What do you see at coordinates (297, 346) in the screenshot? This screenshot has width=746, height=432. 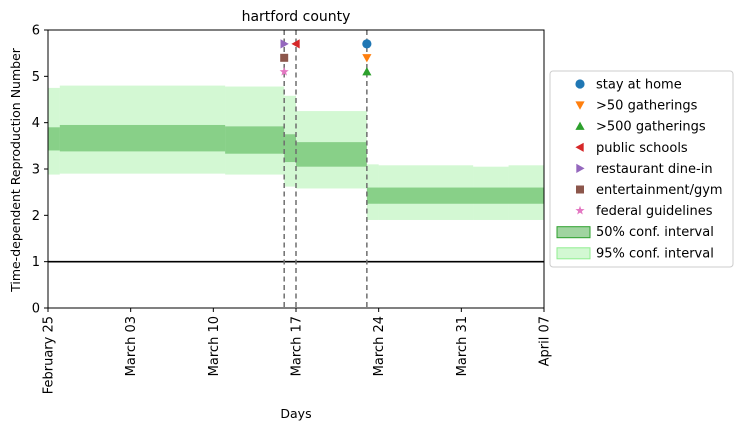 I see `x-tick-label-3: March 17` at bounding box center [297, 346].